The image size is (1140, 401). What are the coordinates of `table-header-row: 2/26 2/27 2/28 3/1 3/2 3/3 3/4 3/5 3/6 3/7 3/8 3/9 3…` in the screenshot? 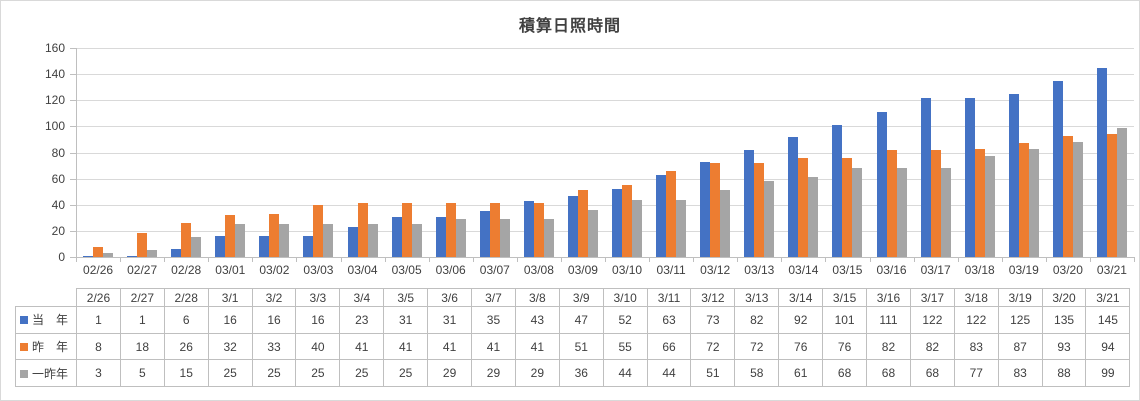 It's located at (573, 297).